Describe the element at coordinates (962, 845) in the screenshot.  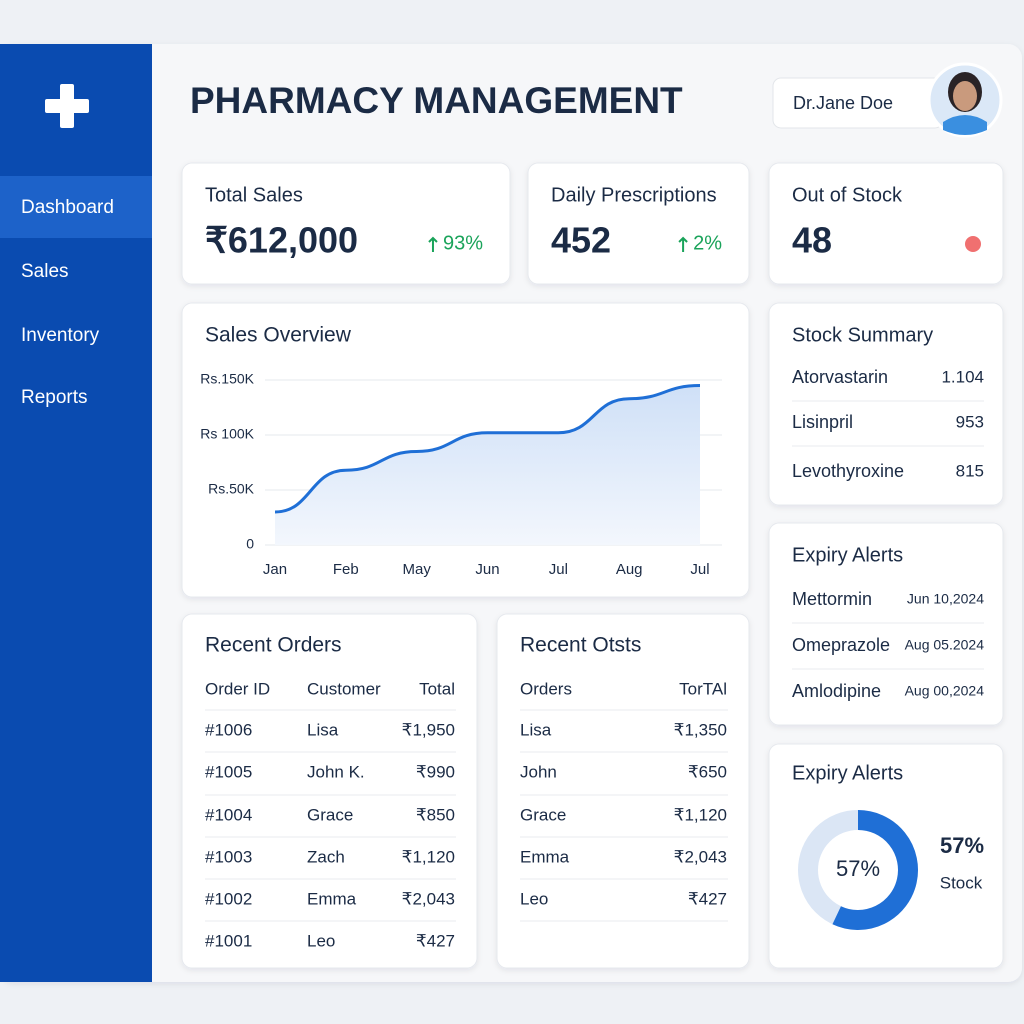
I see `donut-side-label: 57%` at that location.